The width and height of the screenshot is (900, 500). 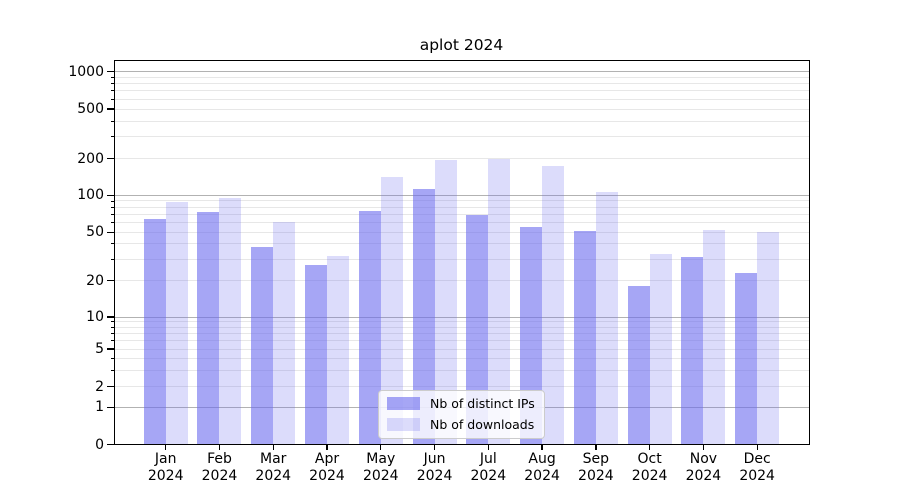 I want to click on bar-distinct-ips-apr, so click(x=316, y=354).